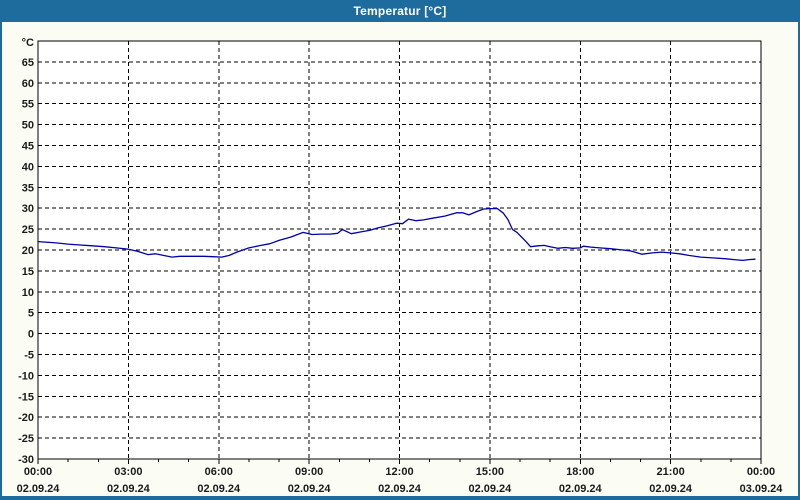 The image size is (800, 500). I want to click on y-tick-label: 10, so click(28, 293).